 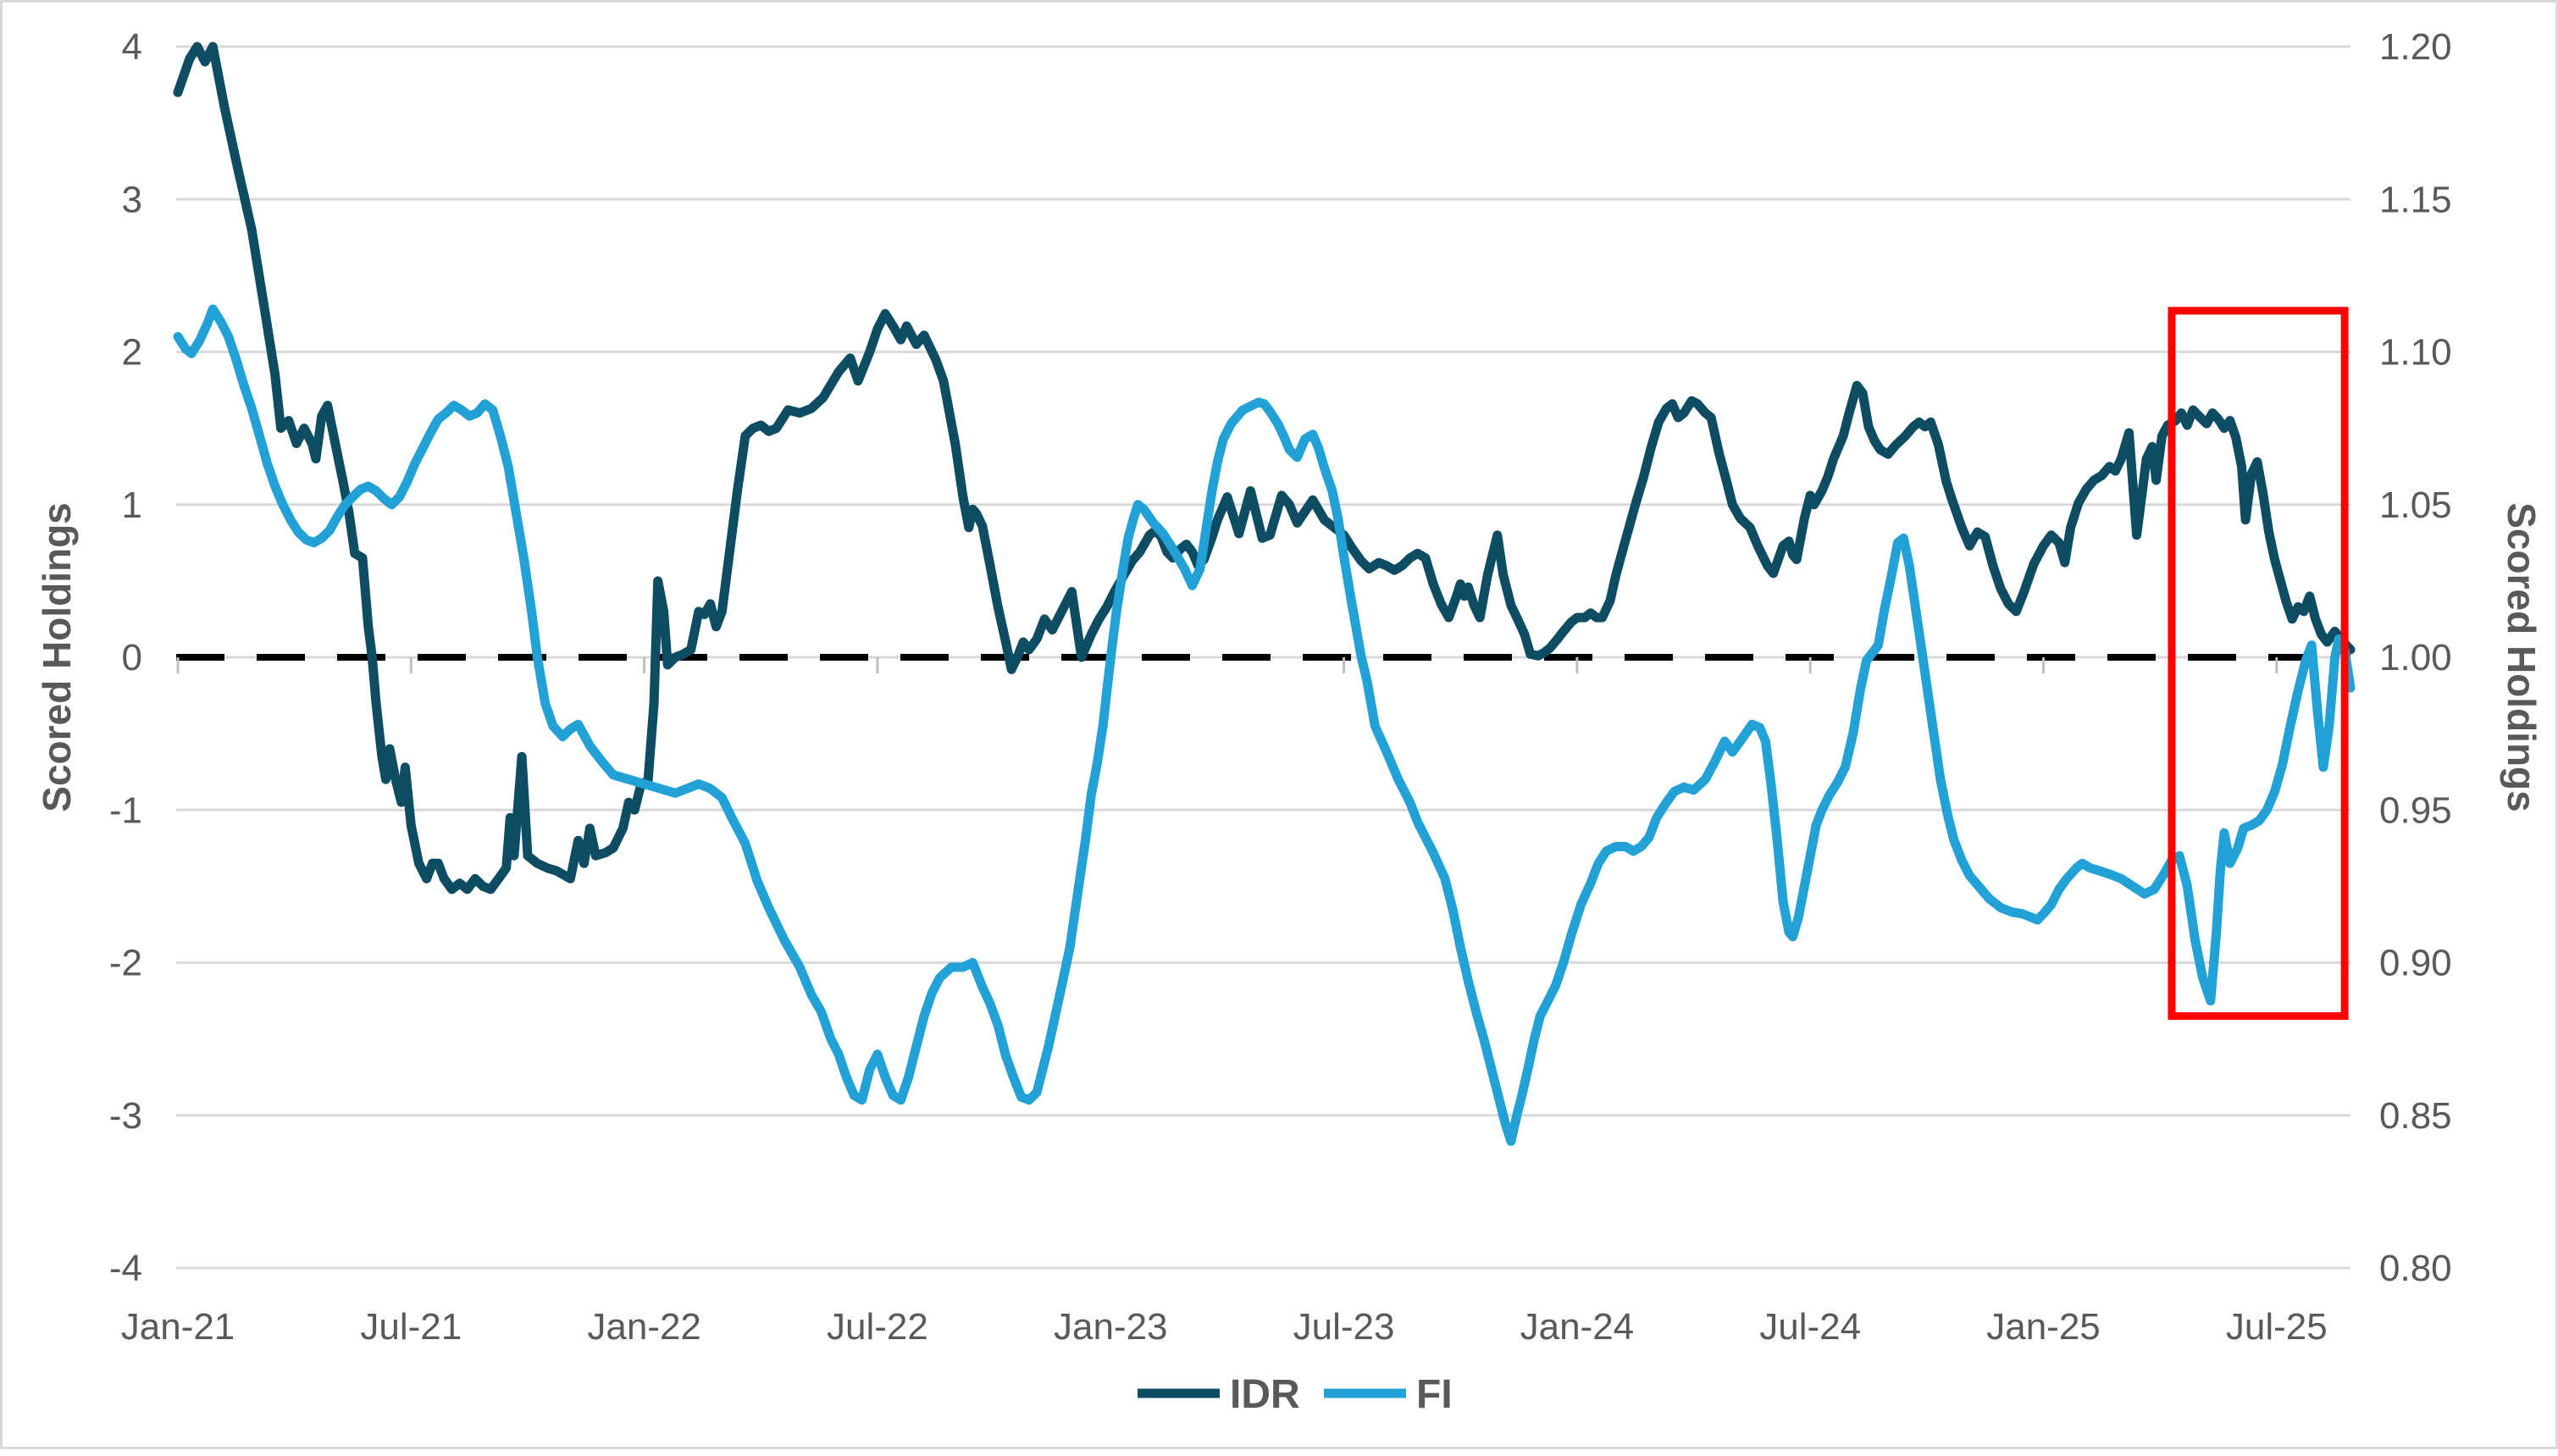 I want to click on y-axis-left-tick-label: -1, so click(x=125, y=810).